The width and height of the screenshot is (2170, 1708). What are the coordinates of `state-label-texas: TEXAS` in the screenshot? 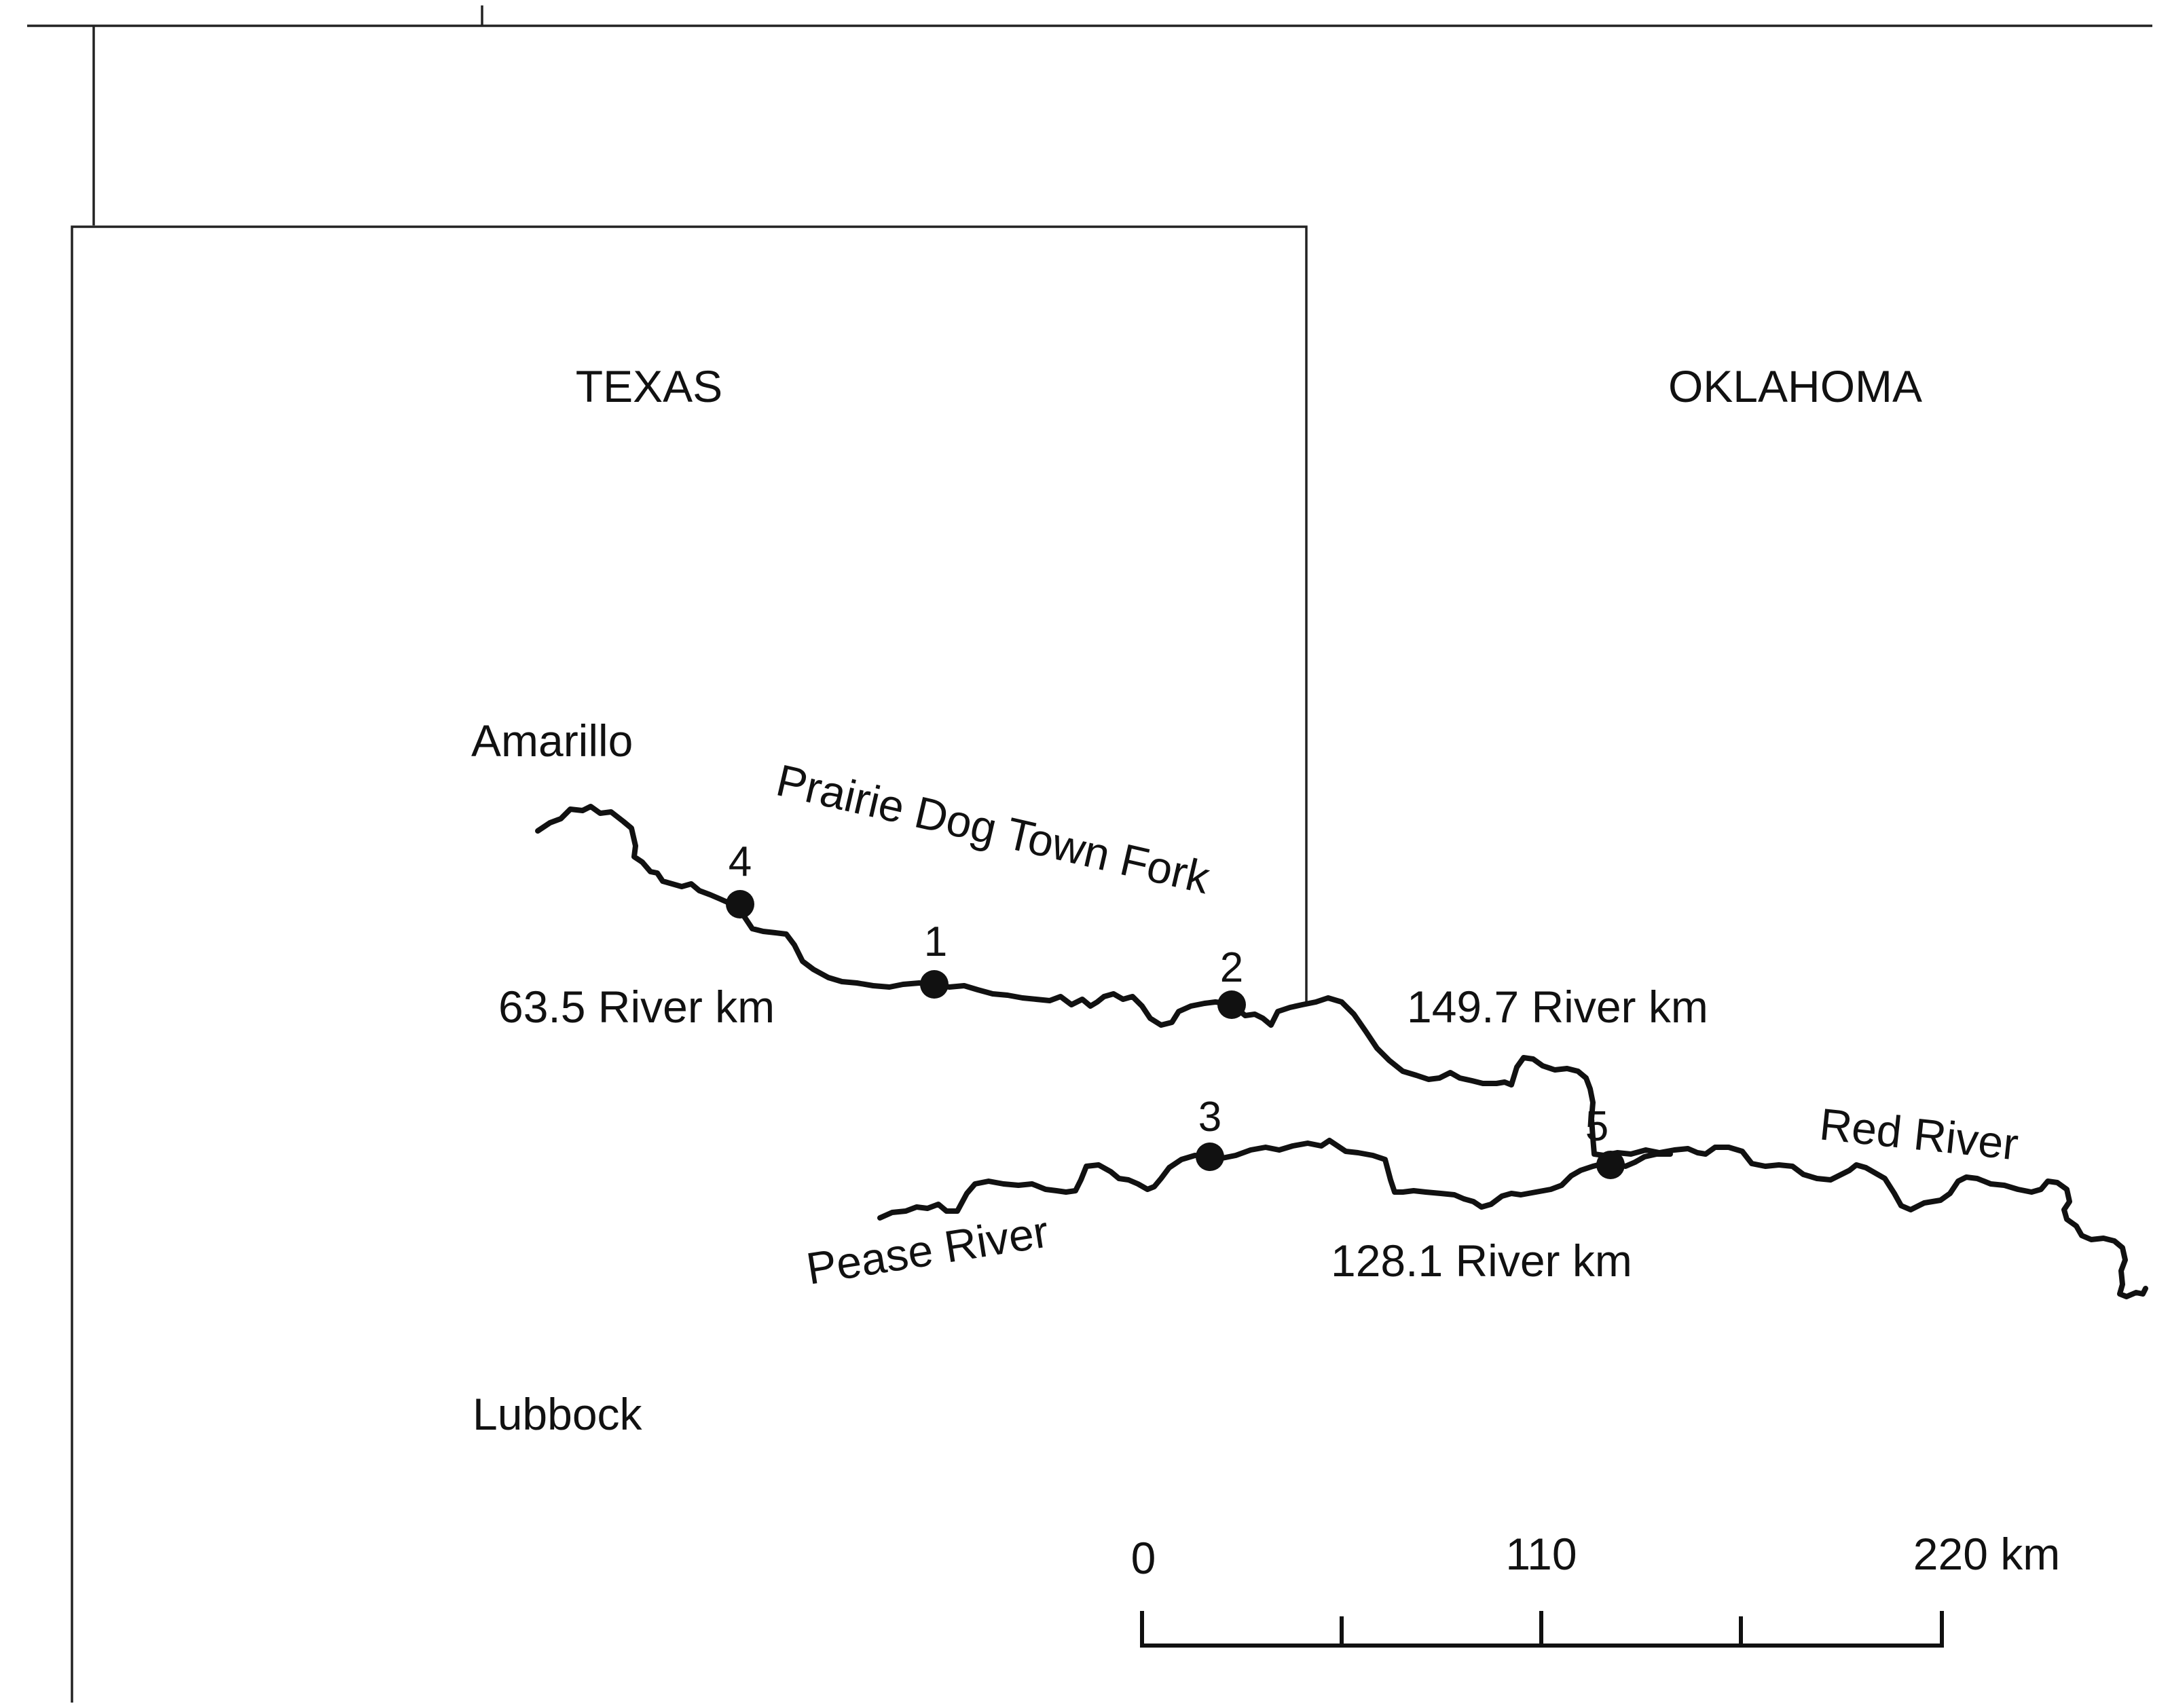 It's located at (649, 386).